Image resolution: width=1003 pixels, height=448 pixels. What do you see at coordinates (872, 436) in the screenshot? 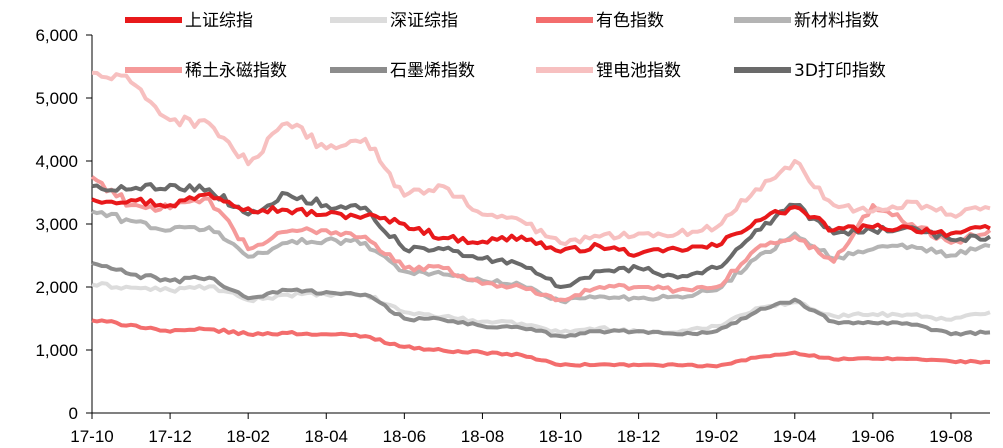
I see `x-tick-label: 19-06` at bounding box center [872, 436].